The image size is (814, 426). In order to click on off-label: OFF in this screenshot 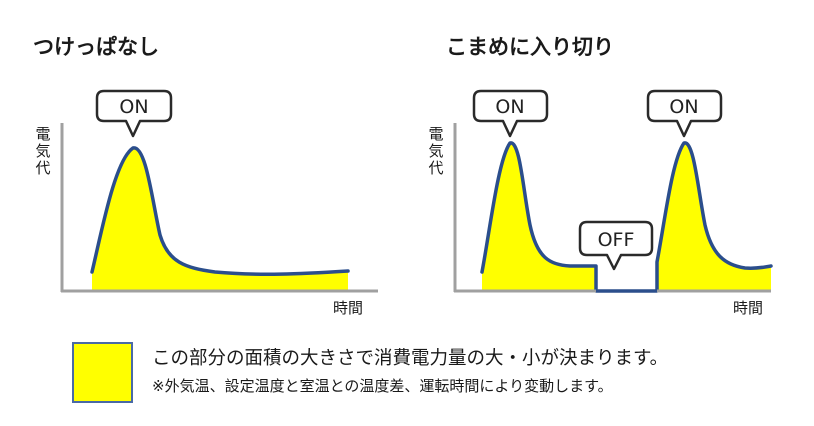, I will do `click(616, 240)`.